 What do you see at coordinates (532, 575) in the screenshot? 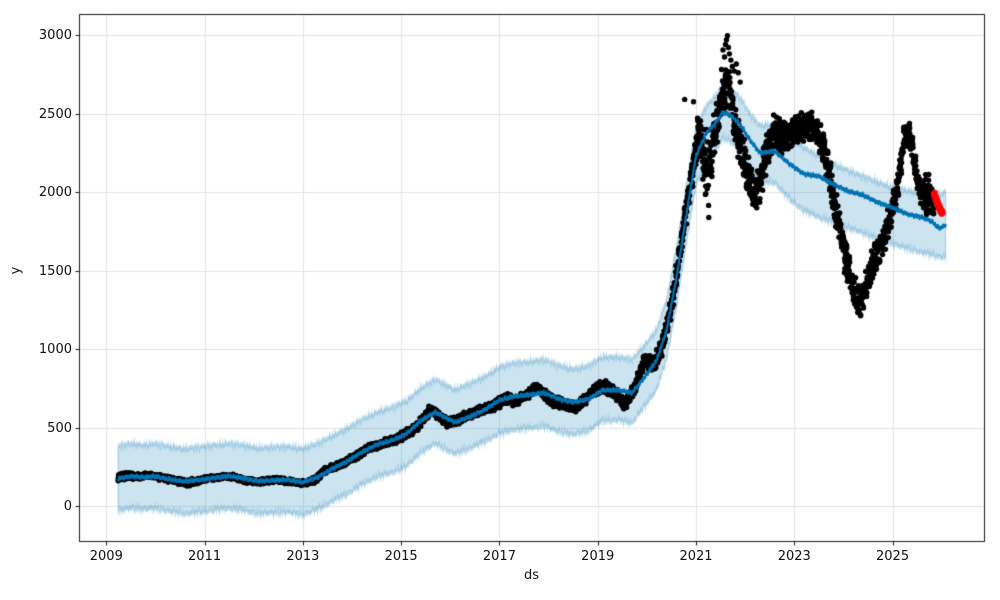
I see `x-axis-label: ds` at bounding box center [532, 575].